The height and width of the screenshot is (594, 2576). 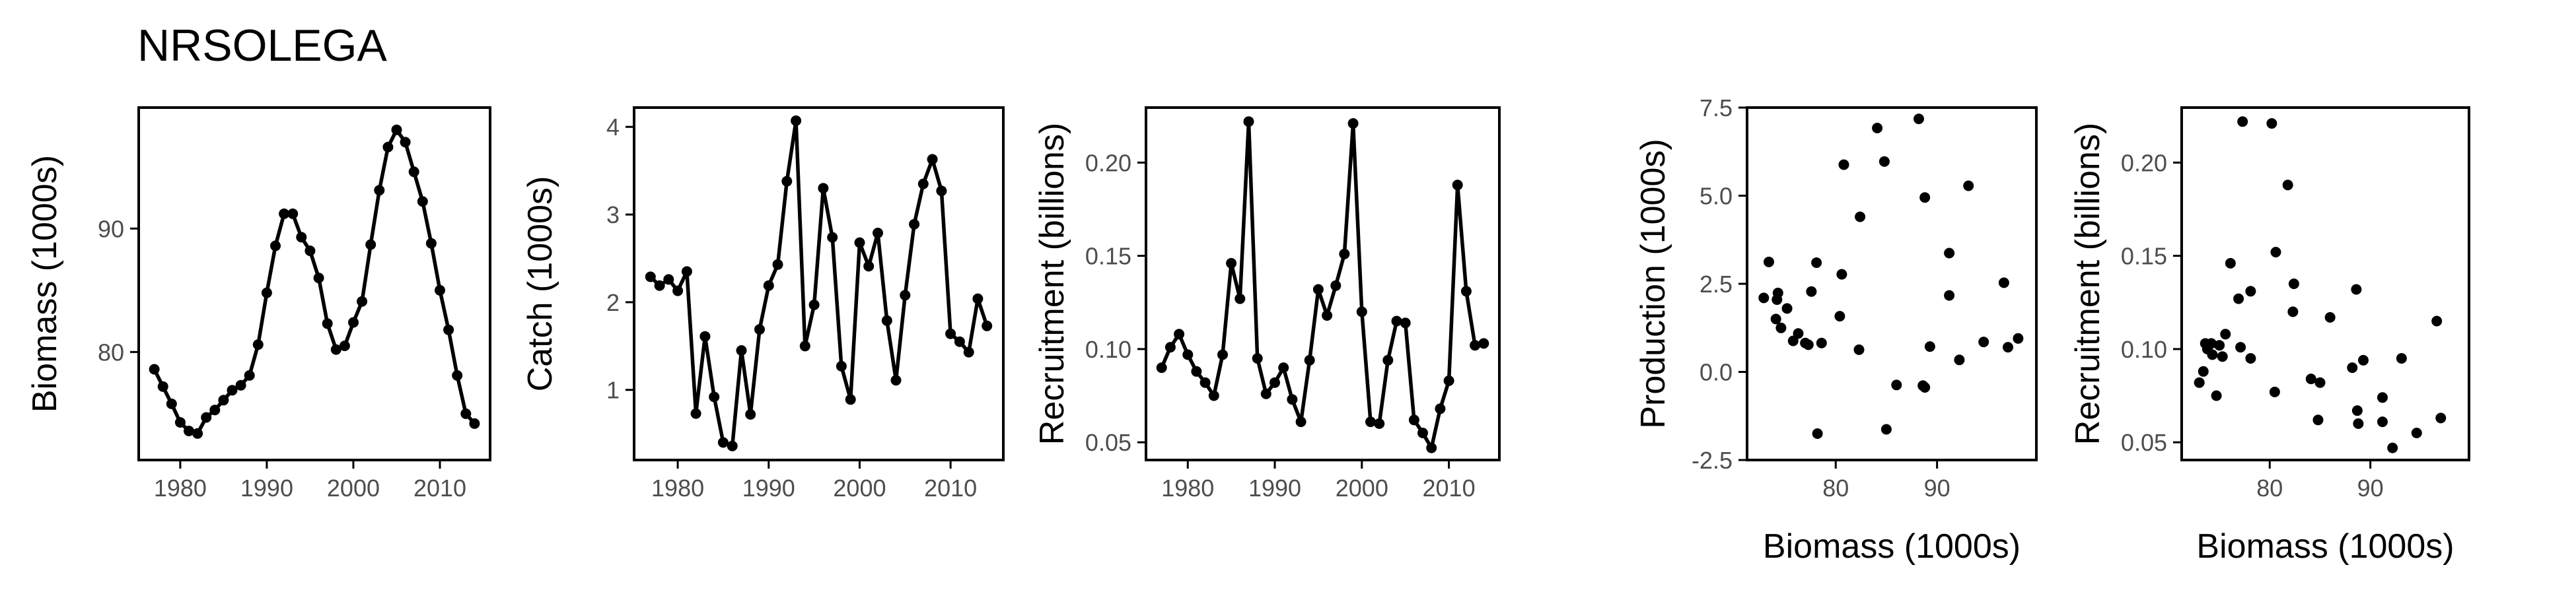 What do you see at coordinates (951, 488) in the screenshot?
I see `x-tick-label: 2010` at bounding box center [951, 488].